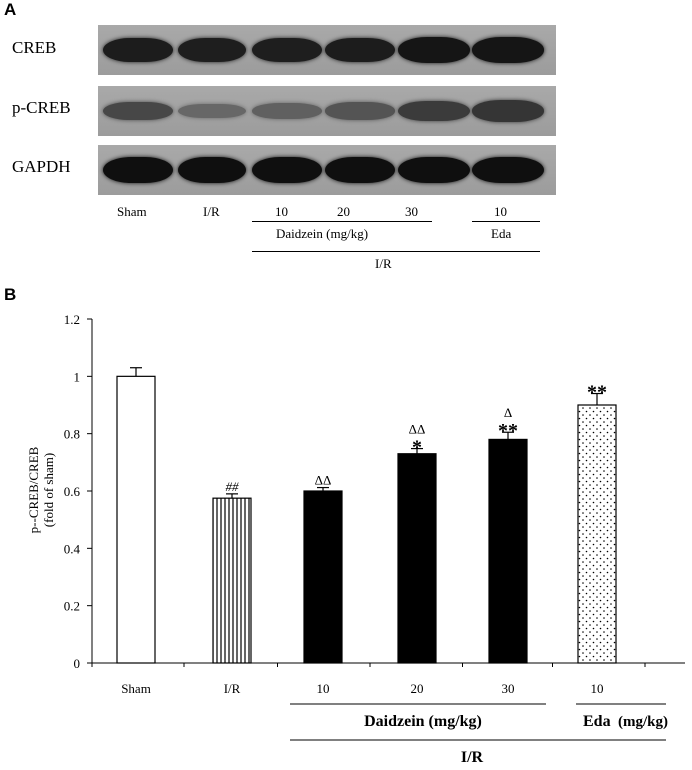 The image size is (692, 770). What do you see at coordinates (322, 233) in the screenshot?
I see `gel-group-label-daidzein: Daidzein (mg/kg)` at bounding box center [322, 233].